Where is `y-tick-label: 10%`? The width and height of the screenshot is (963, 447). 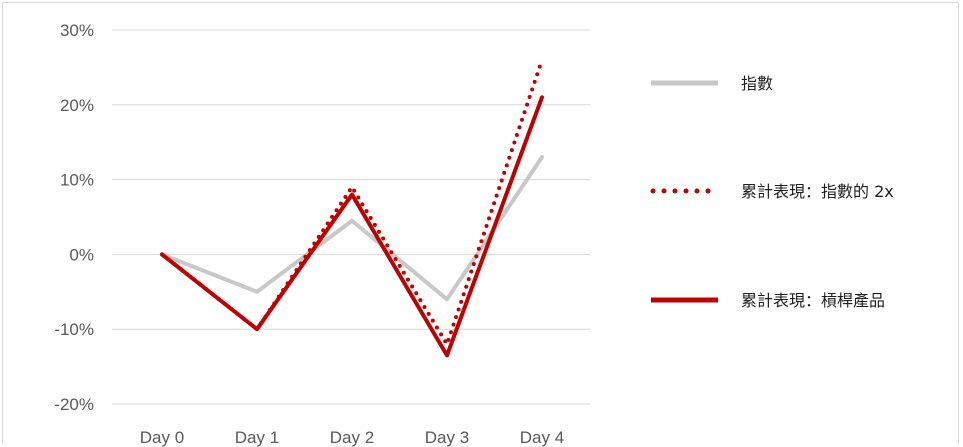
y-tick-label: 10% is located at coordinates (77, 180).